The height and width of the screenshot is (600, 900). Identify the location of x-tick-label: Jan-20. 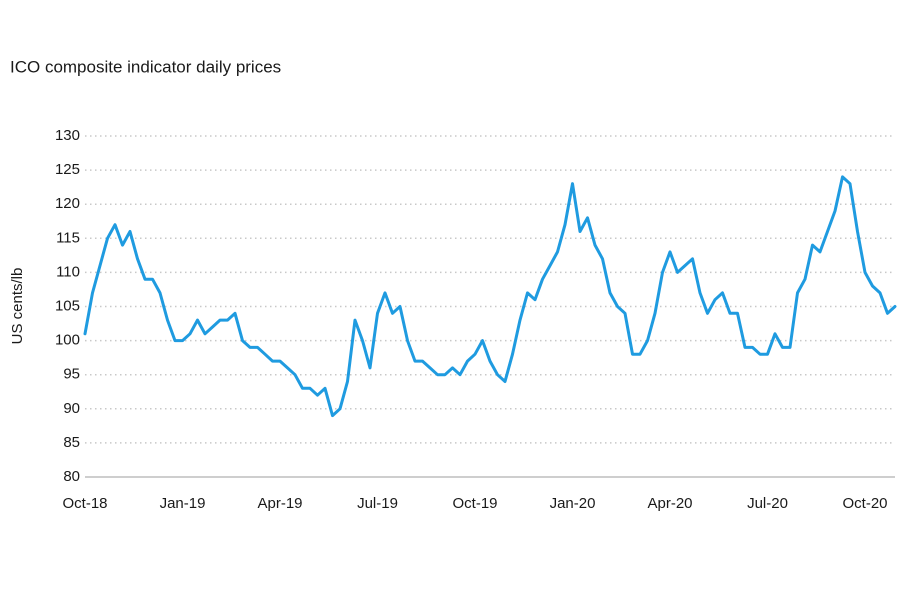
(573, 503).